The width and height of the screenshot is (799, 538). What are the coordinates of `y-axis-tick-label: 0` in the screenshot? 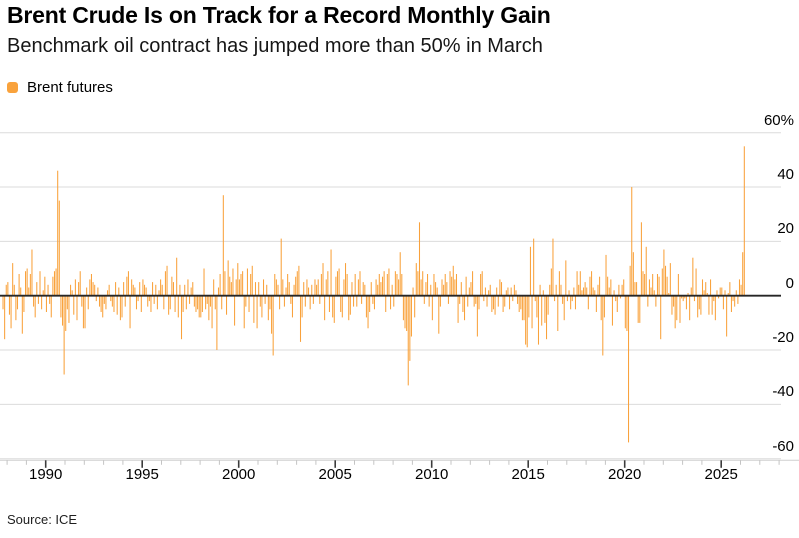 It's located at (789, 283).